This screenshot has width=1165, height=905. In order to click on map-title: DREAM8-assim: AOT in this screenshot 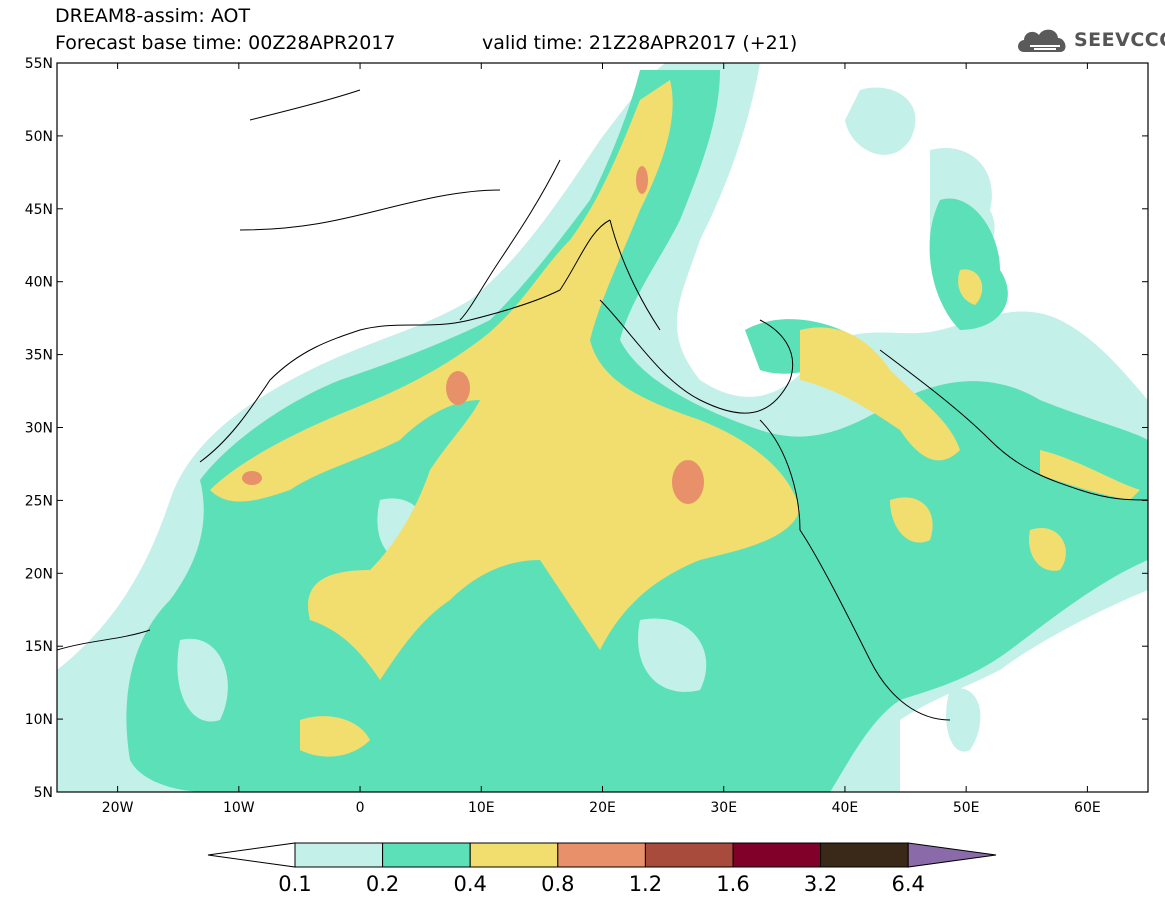, I will do `click(153, 16)`.